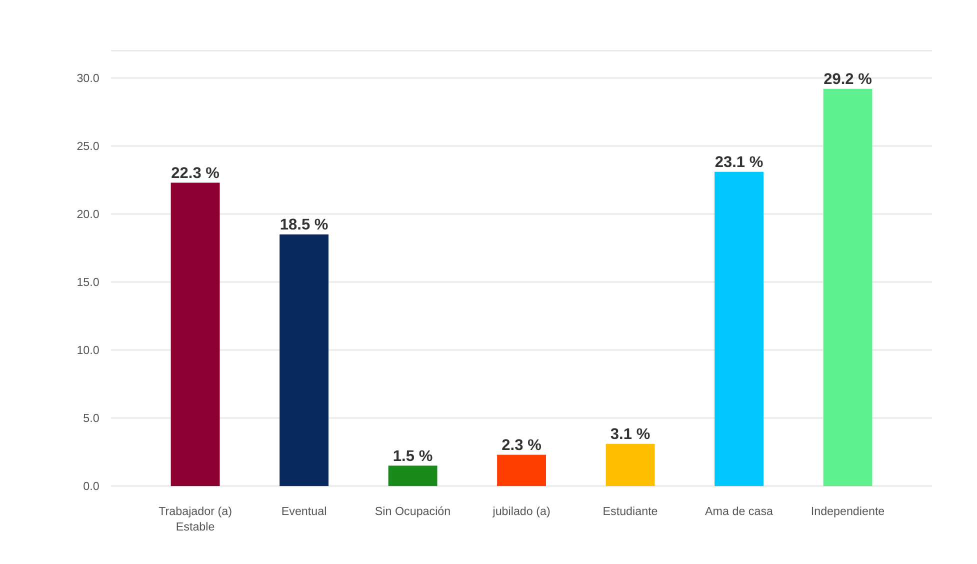  I want to click on x-tick-label: Independiente, so click(847, 511).